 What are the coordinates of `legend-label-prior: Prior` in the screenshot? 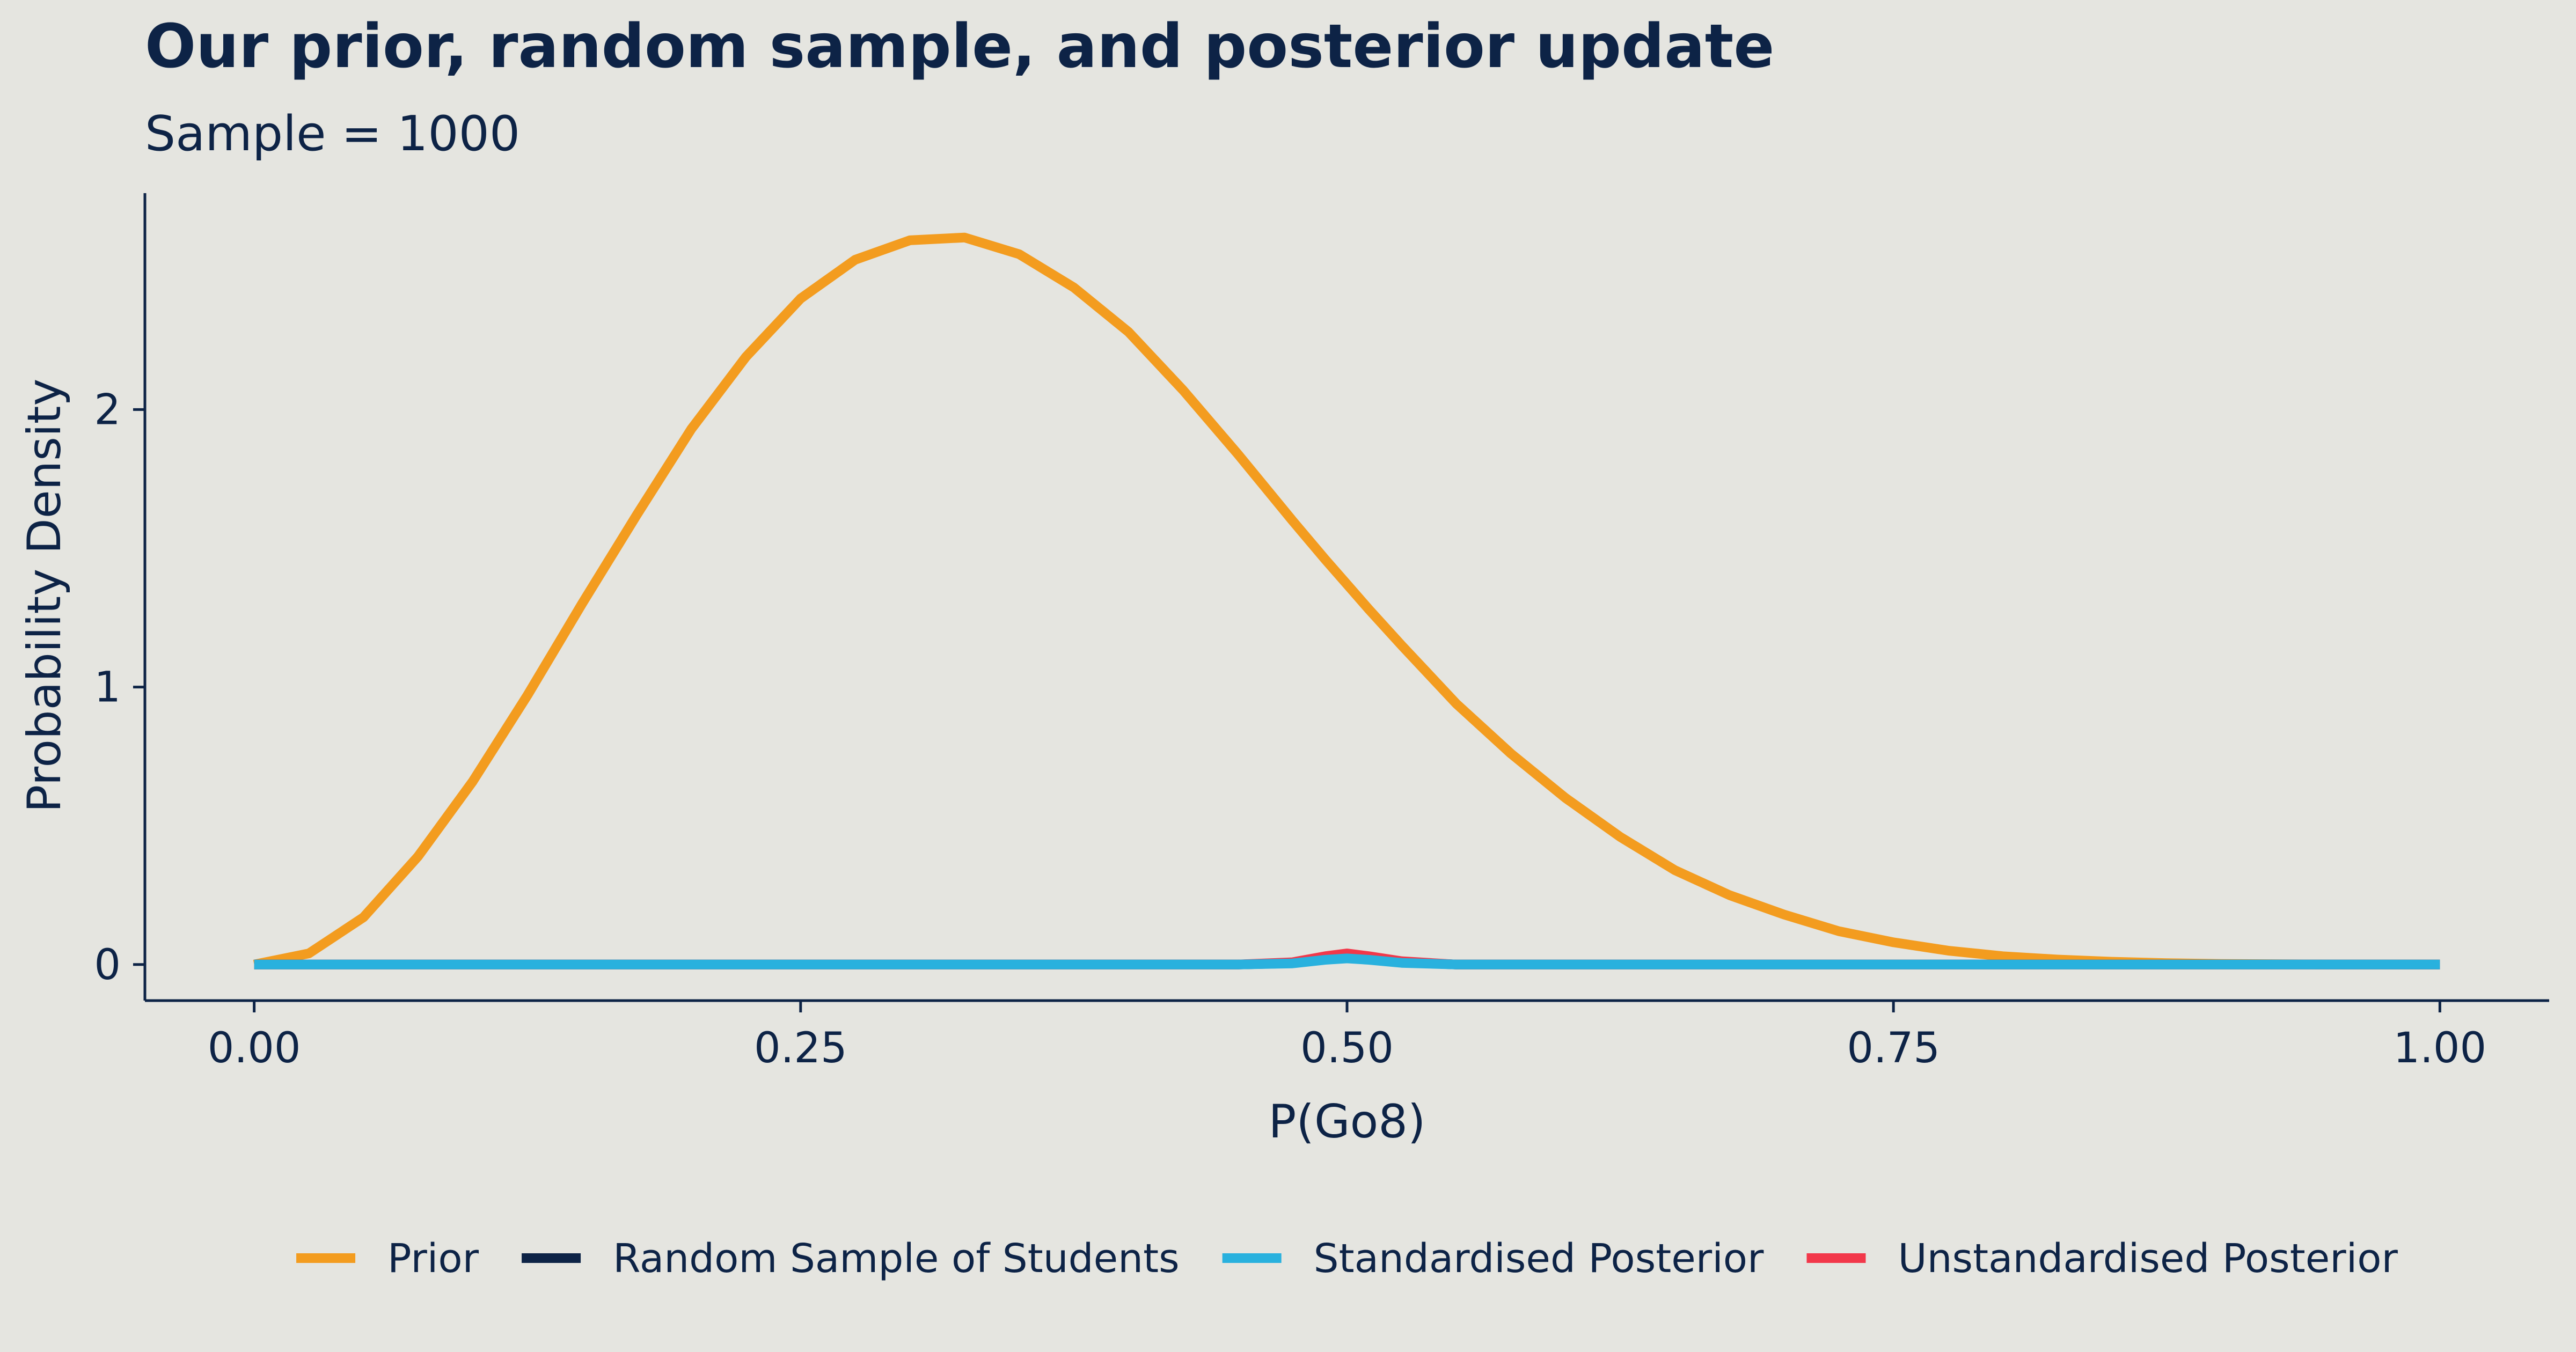 It's located at (433, 1259).